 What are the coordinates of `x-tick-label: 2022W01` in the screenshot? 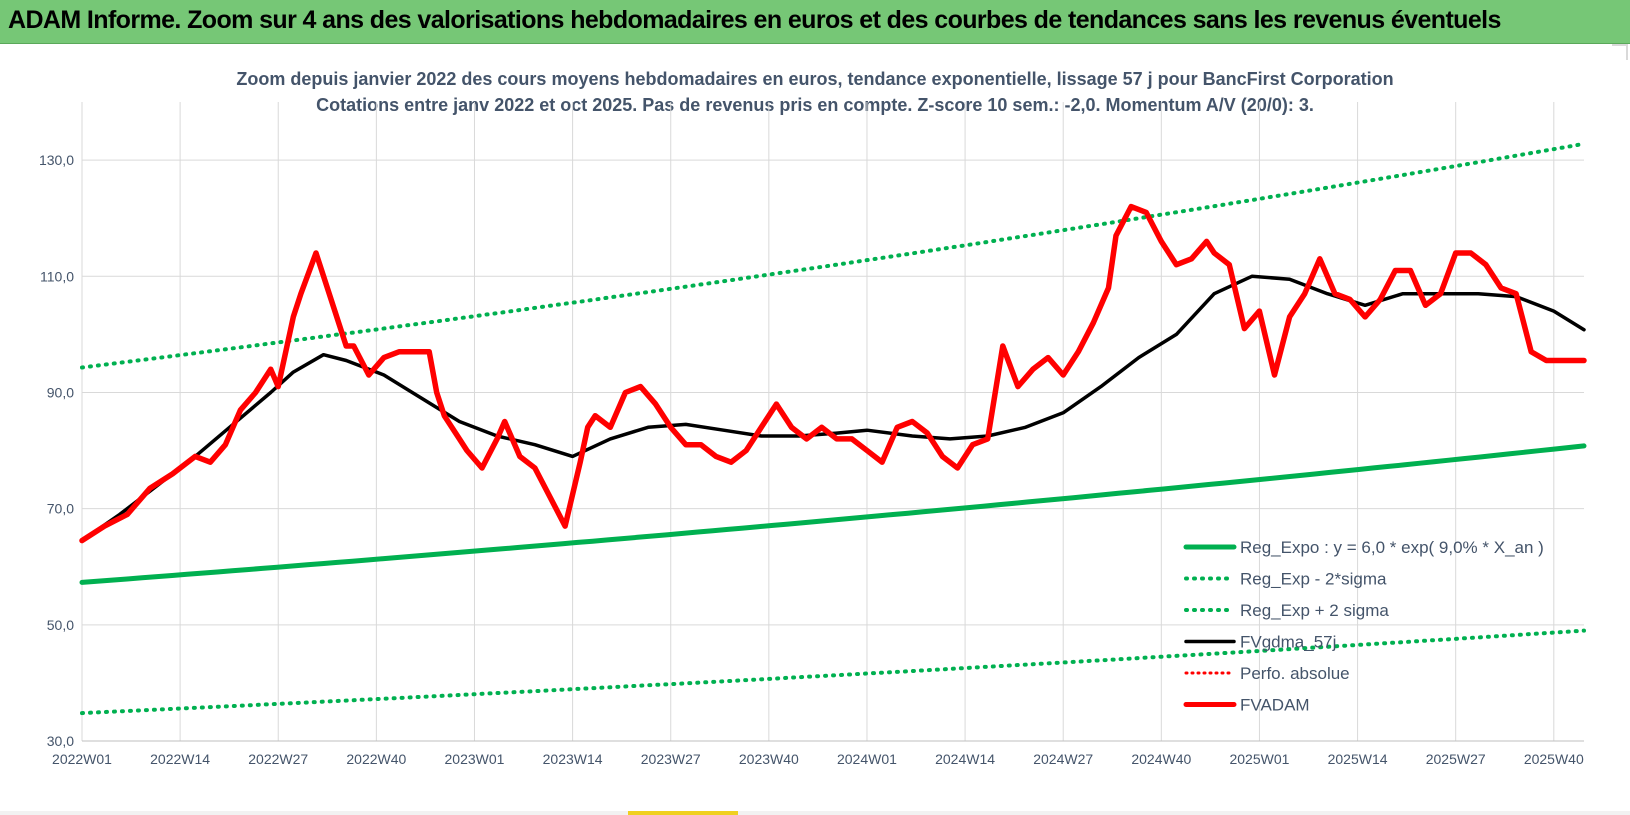 It's located at (82, 759).